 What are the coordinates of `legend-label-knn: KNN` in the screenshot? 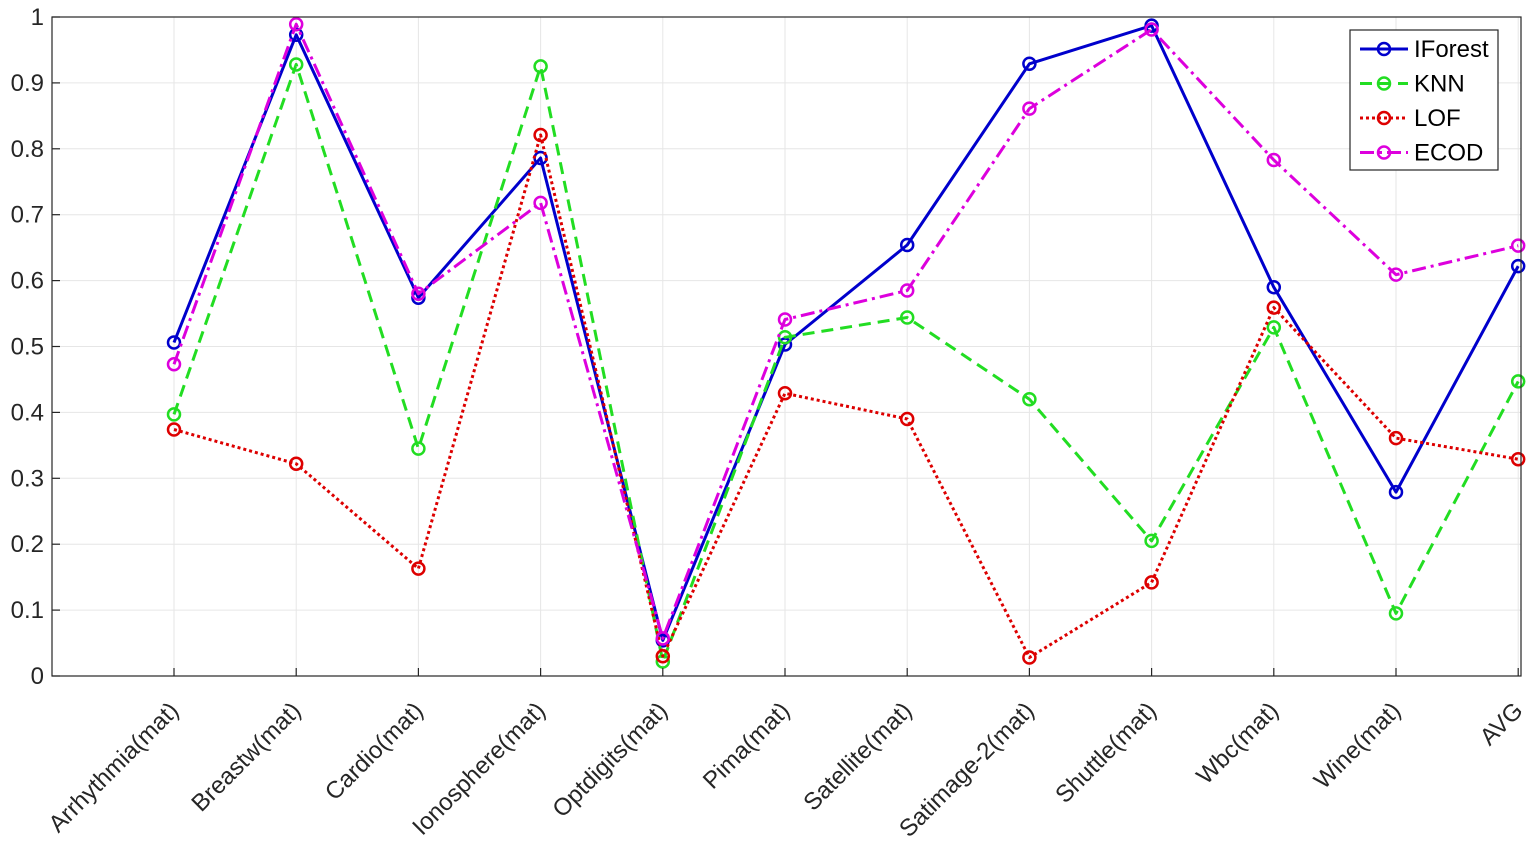 It's located at (1439, 84).